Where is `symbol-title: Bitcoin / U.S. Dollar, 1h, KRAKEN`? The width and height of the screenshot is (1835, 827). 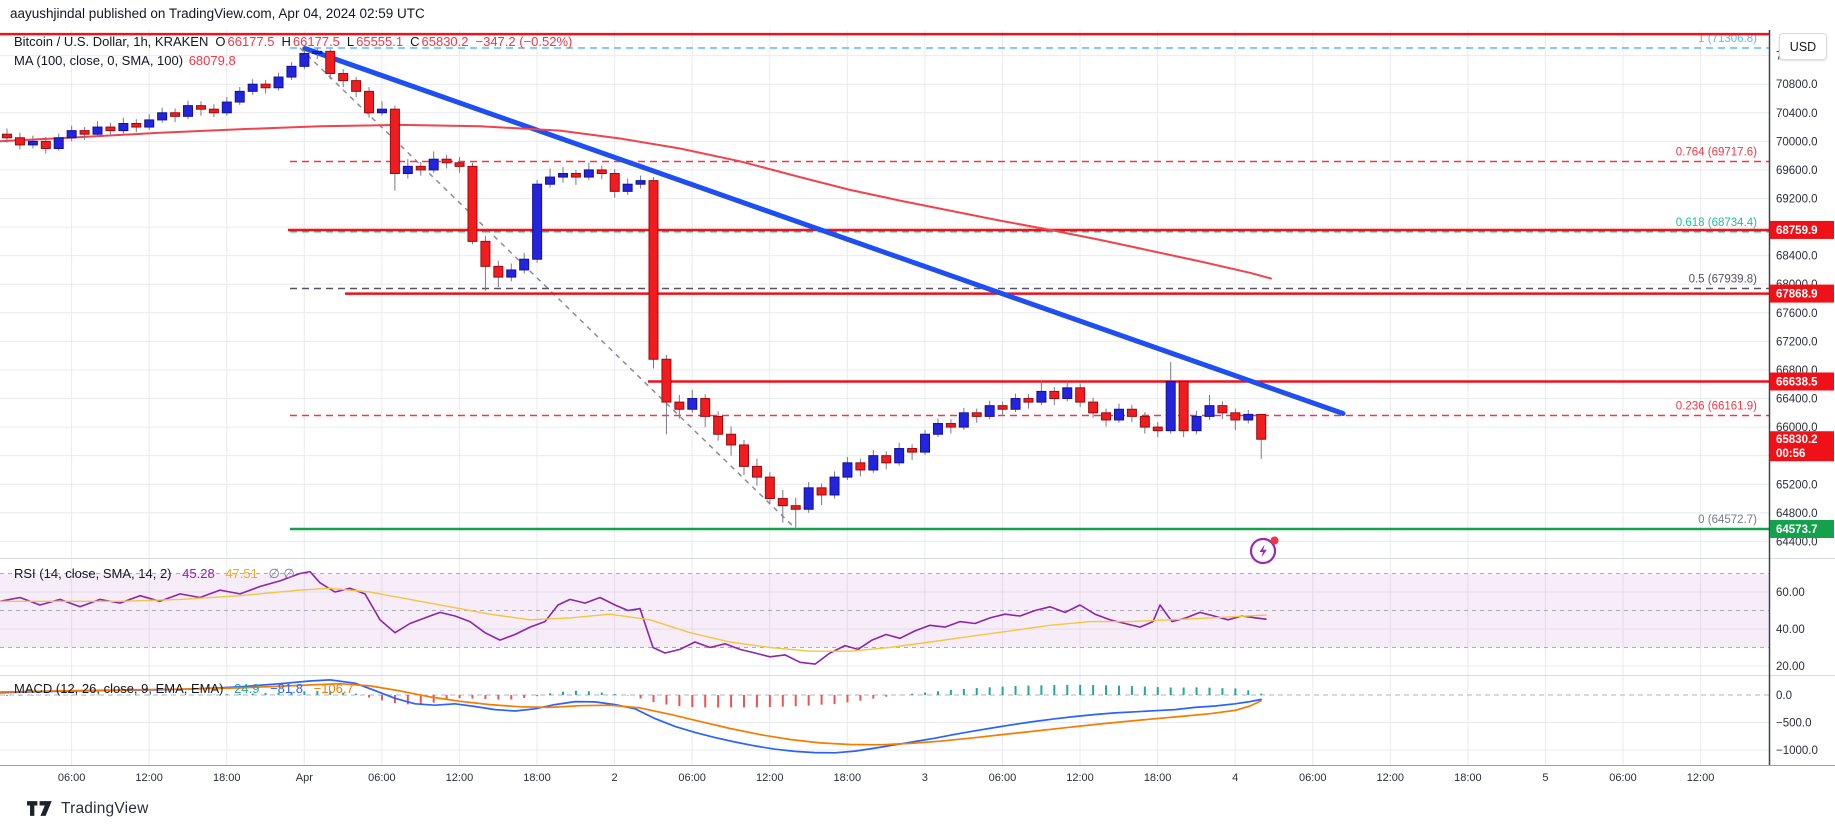 symbol-title: Bitcoin / U.S. Dollar, 1h, KRAKEN is located at coordinates (111, 41).